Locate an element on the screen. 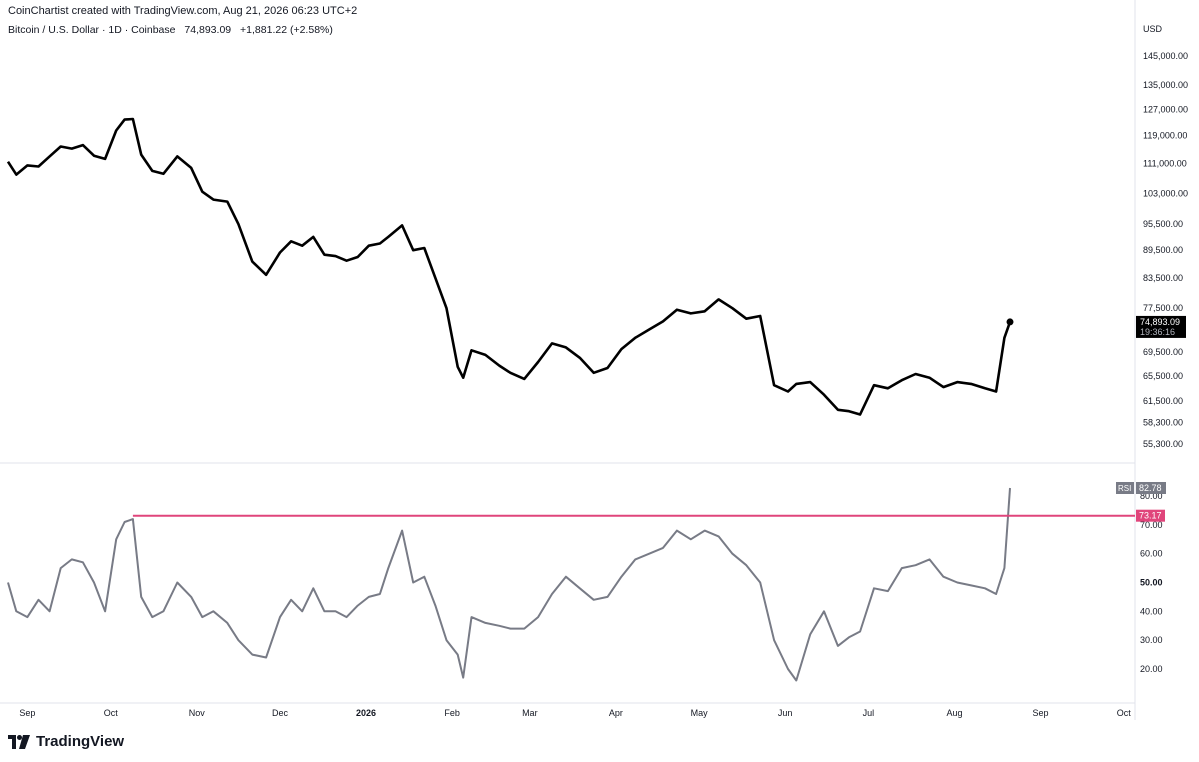 The height and width of the screenshot is (762, 1199). last-price-dot is located at coordinates (1010, 322).